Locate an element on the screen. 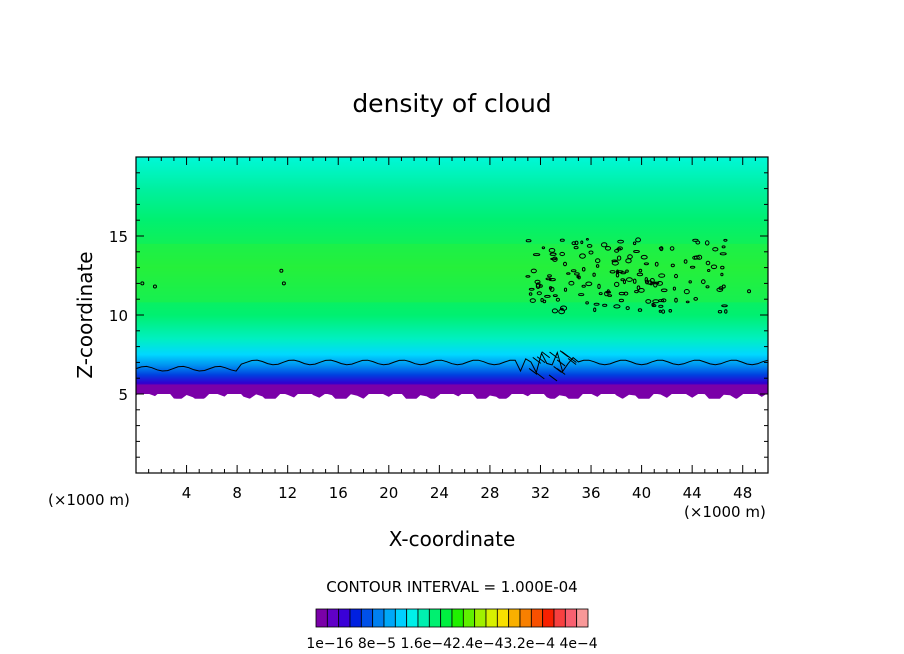  clear-air-region is located at coordinates (452, 435).